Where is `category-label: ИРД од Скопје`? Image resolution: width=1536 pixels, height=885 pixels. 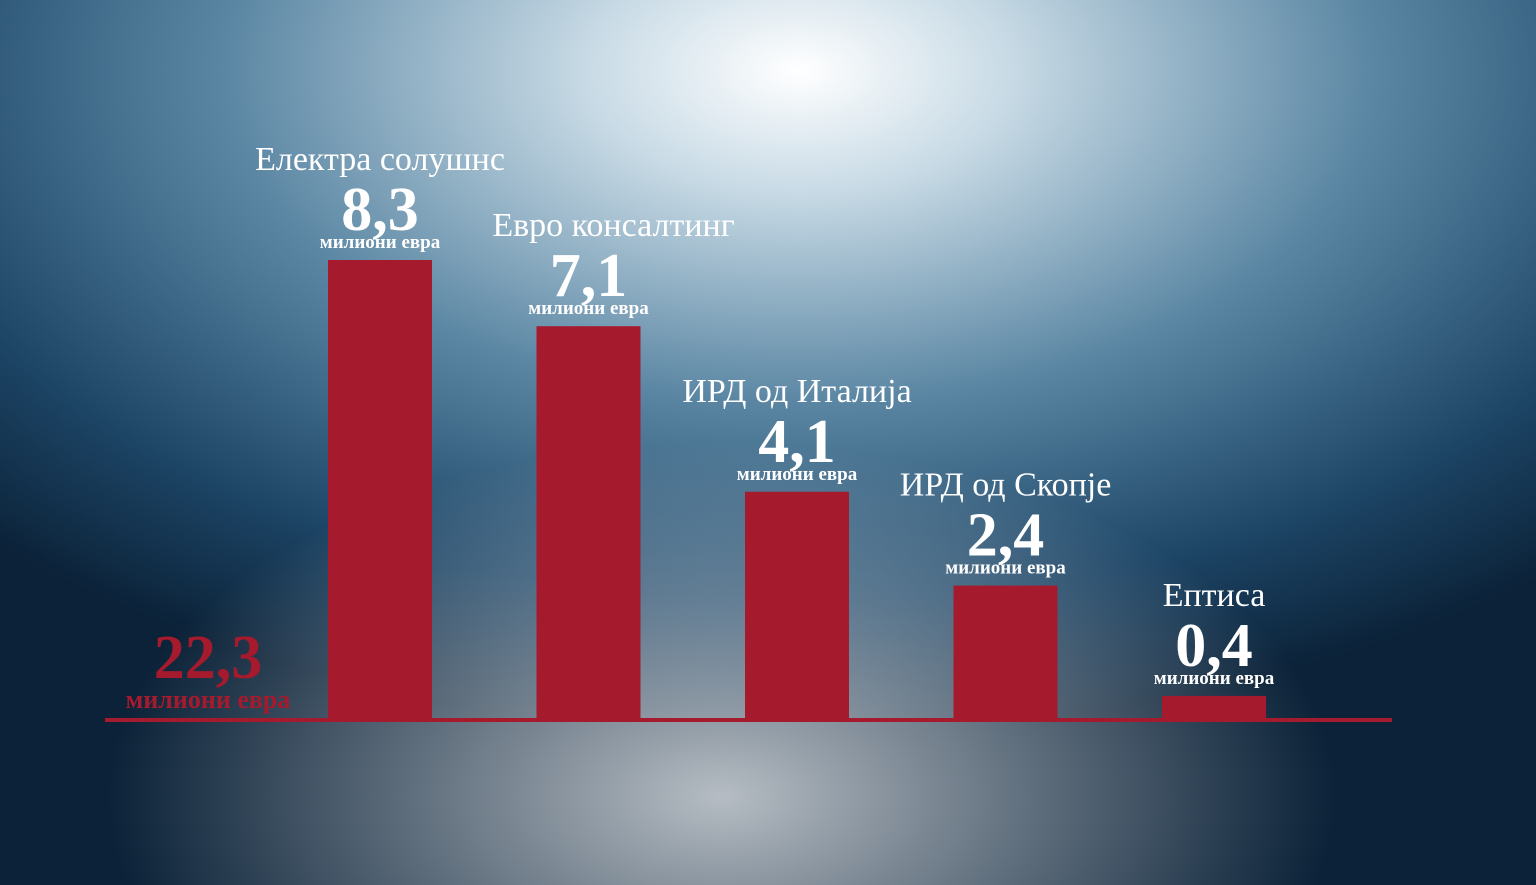 category-label: ИРД од Скопје is located at coordinates (1006, 485).